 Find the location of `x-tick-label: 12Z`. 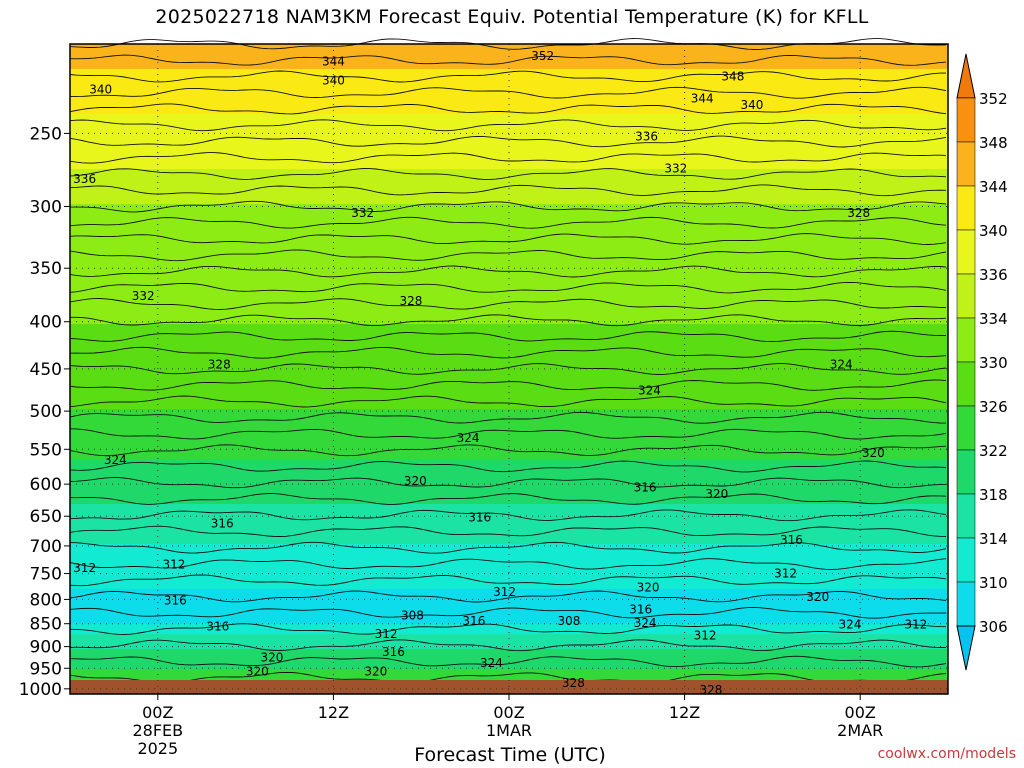

x-tick-label: 12Z is located at coordinates (684, 712).